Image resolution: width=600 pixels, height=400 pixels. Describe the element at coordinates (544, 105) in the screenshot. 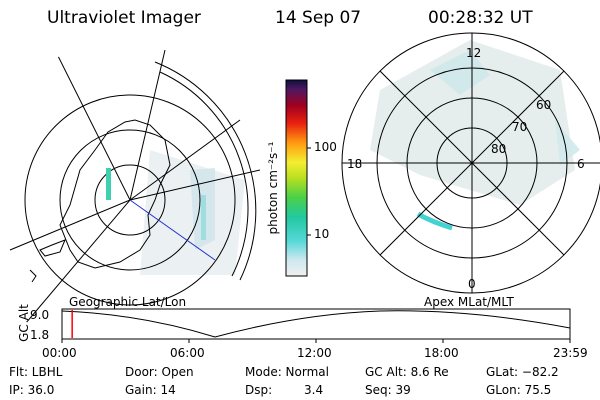

I see `lat-label-60: 60` at that location.